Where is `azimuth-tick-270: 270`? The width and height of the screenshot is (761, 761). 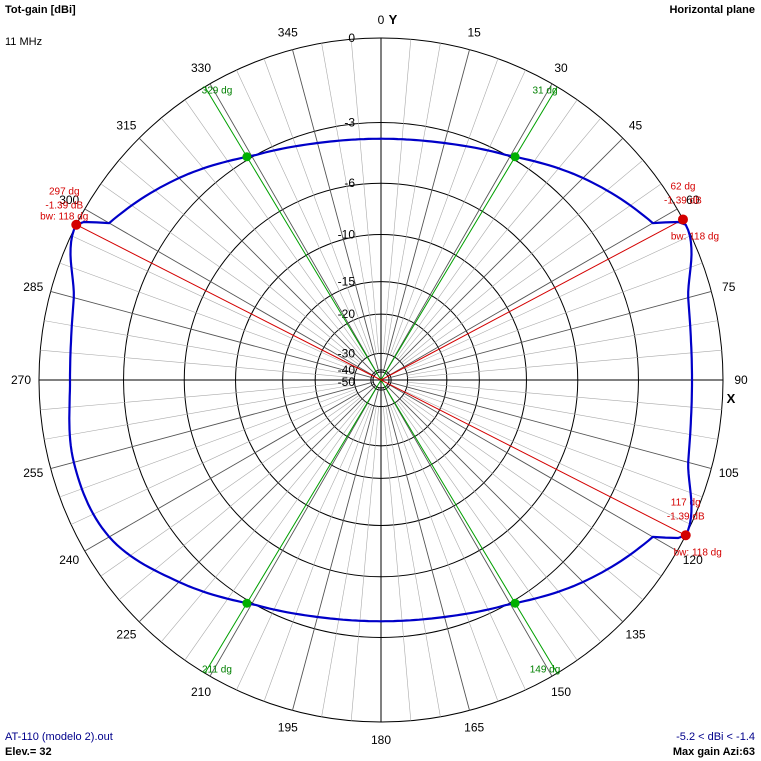 azimuth-tick-270: 270 is located at coordinates (21, 380).